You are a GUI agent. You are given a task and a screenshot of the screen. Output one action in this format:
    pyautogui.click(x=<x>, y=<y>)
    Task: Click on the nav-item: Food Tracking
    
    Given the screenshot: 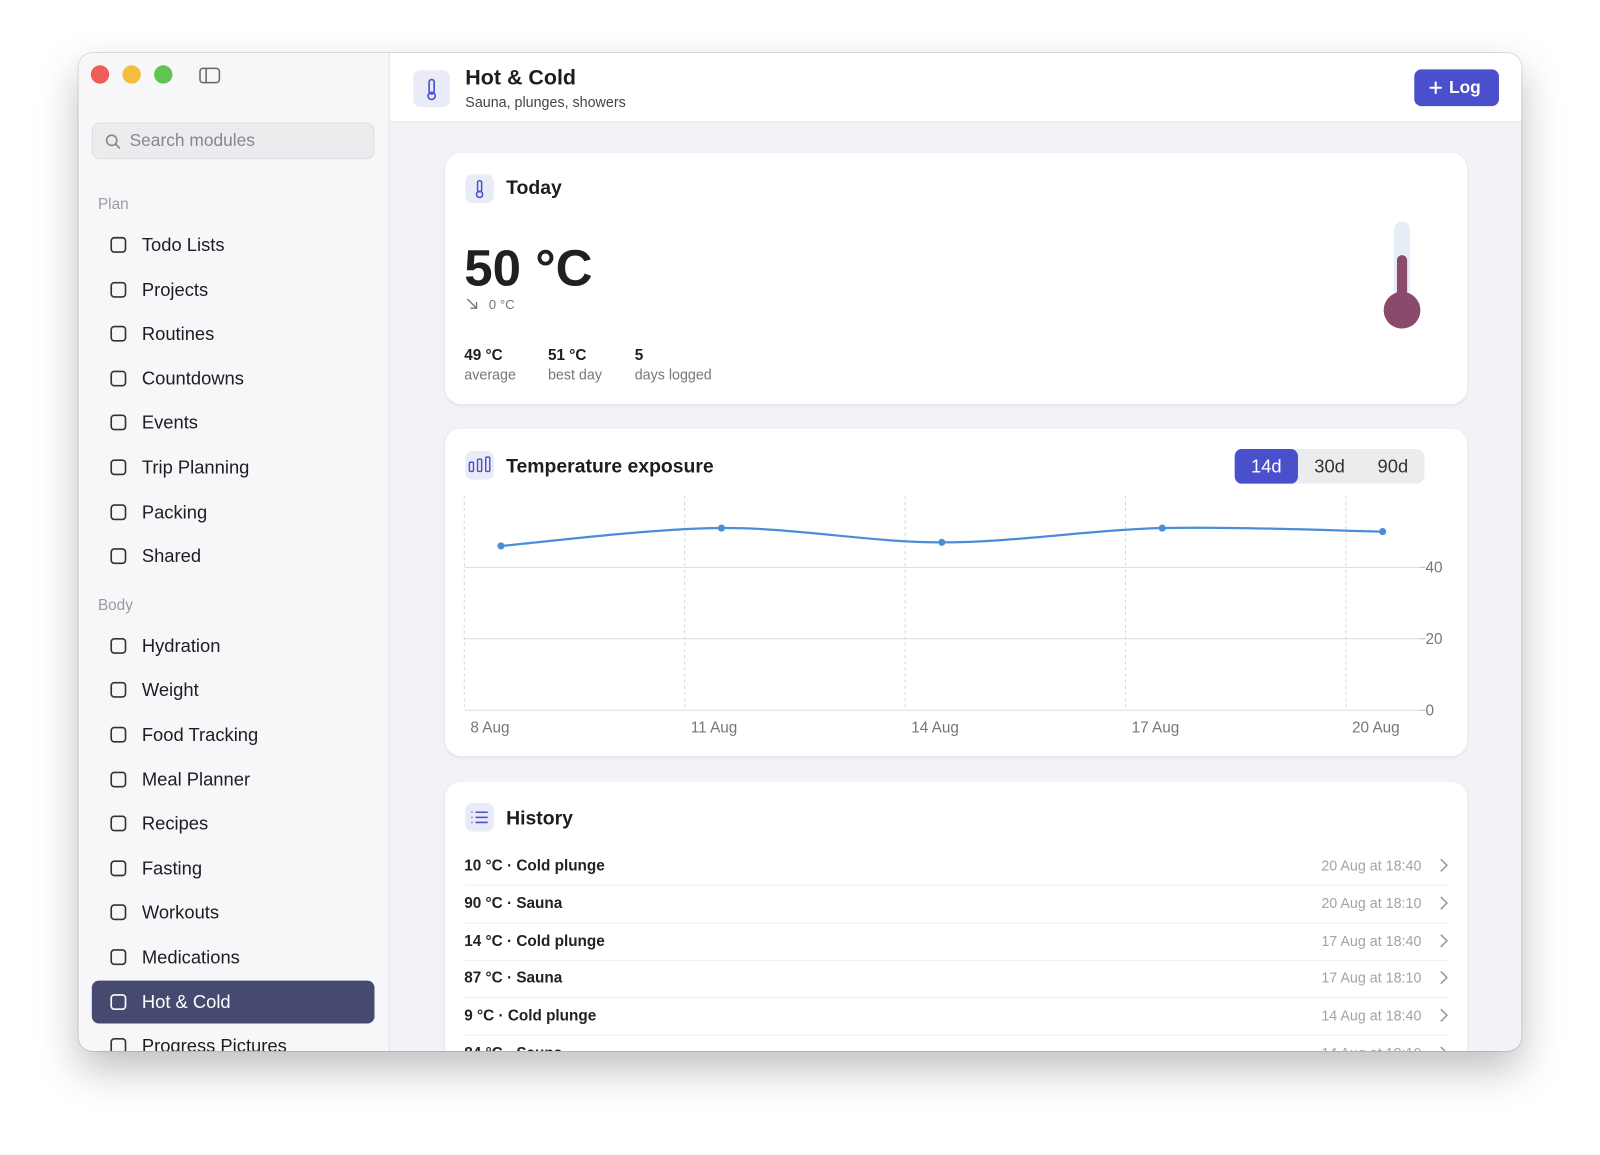 What is the action you would take?
    pyautogui.click(x=233, y=734)
    